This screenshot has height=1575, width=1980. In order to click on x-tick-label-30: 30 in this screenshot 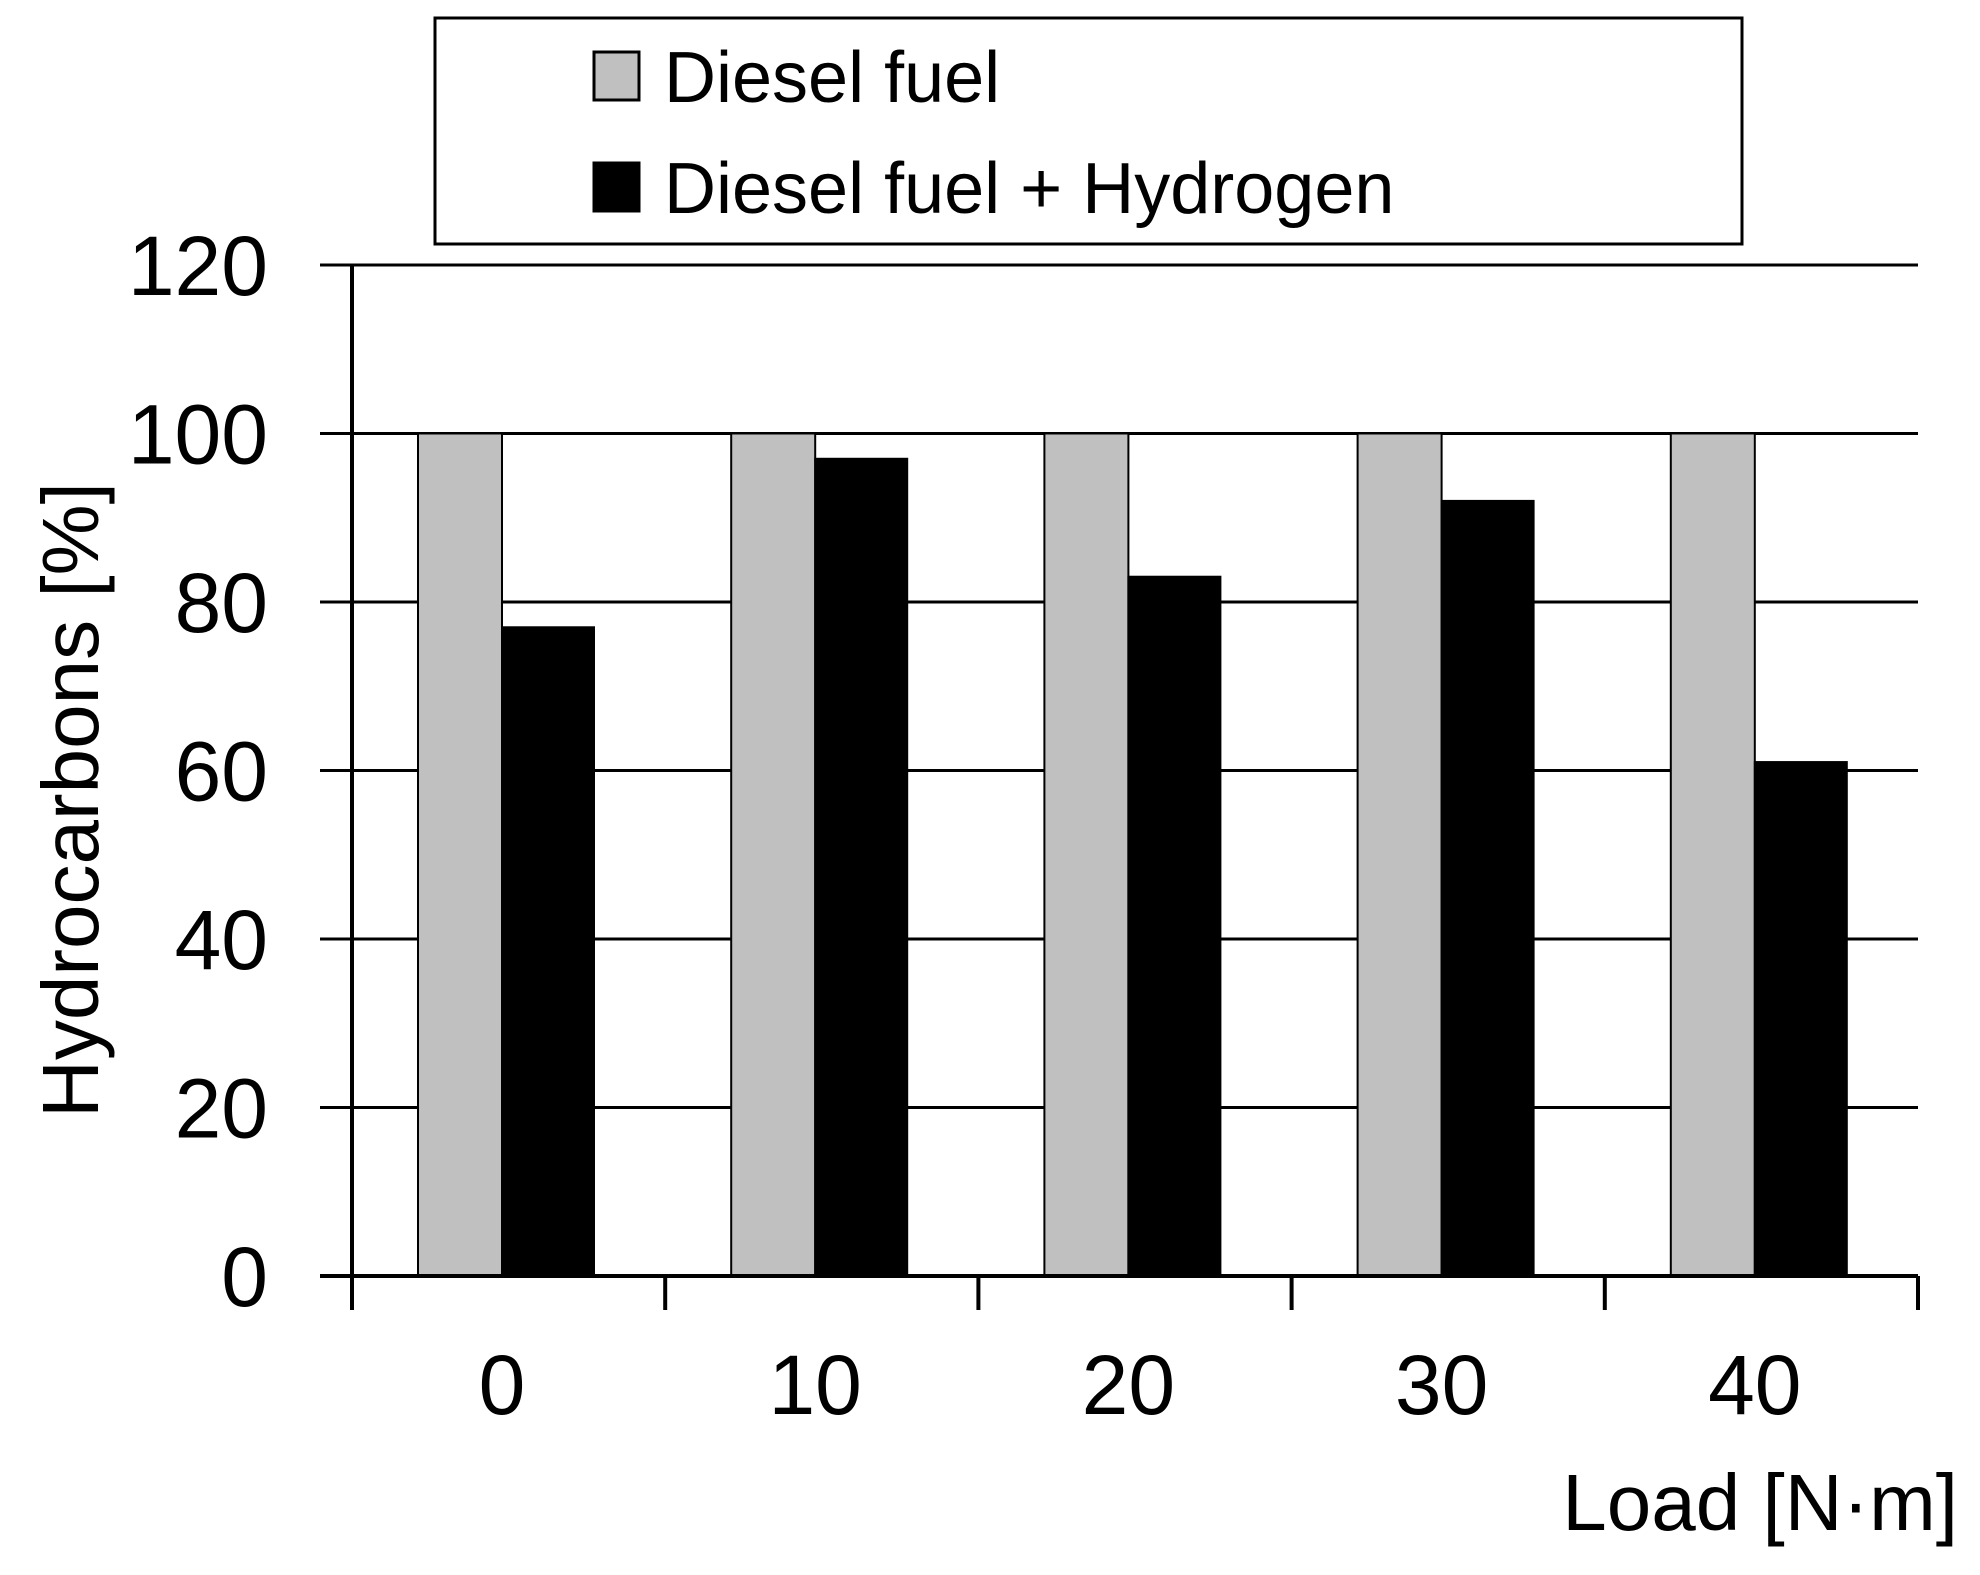, I will do `click(1441, 1385)`.